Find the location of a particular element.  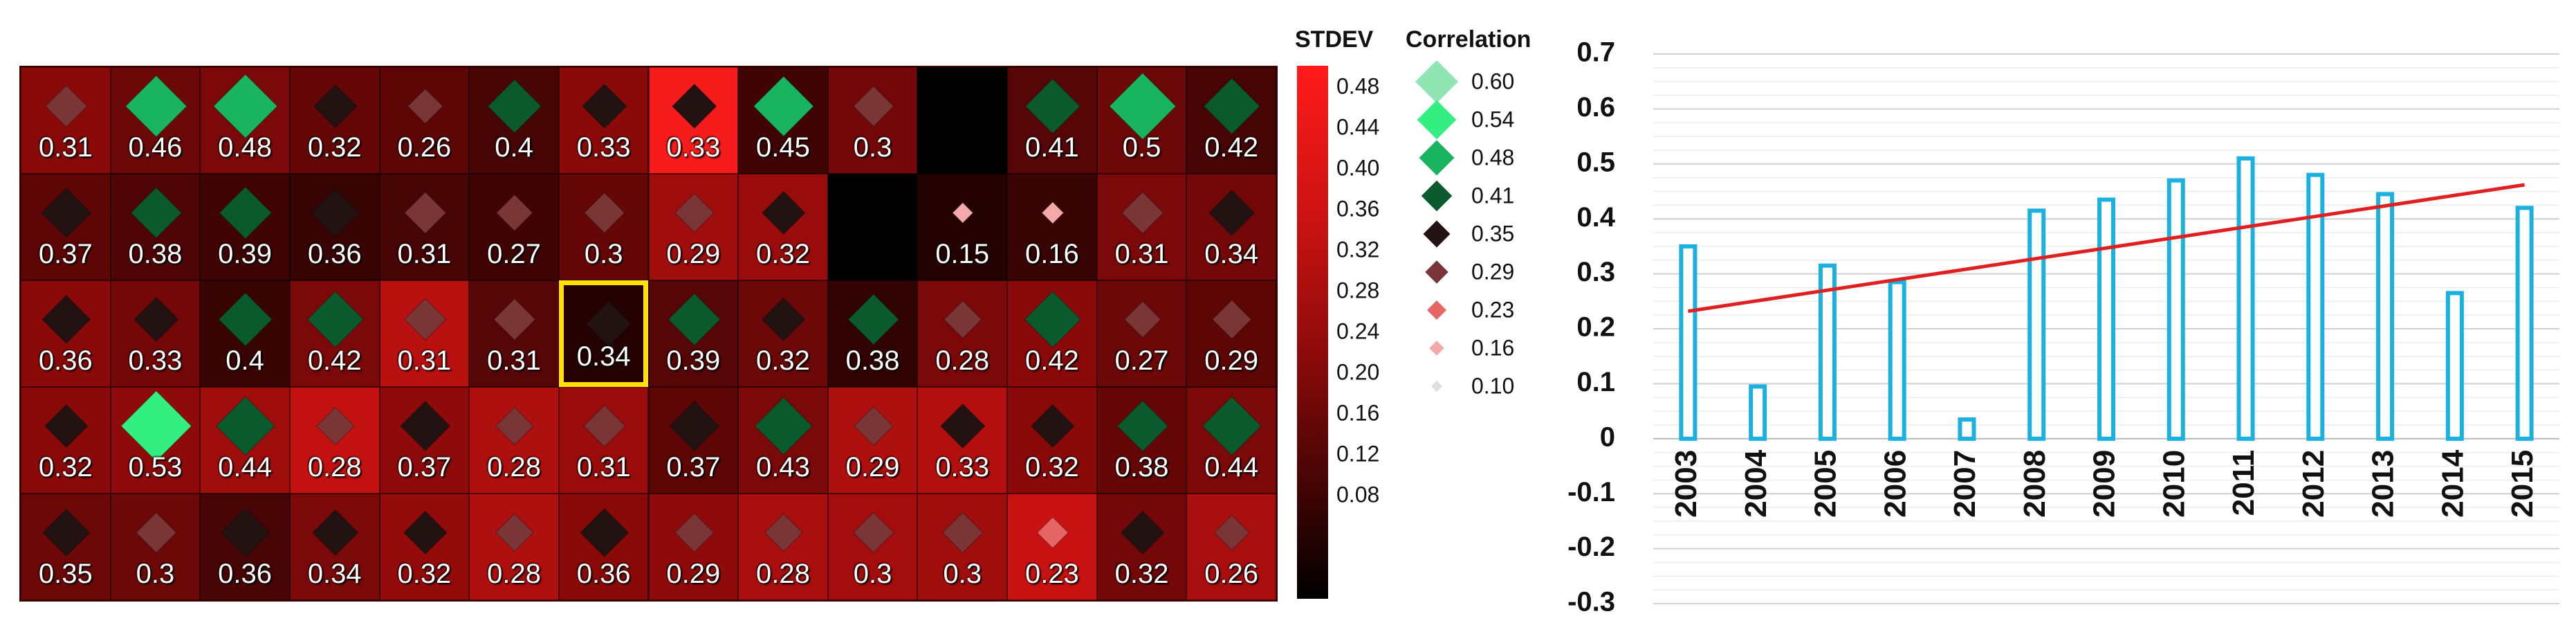

heatmap-cell: 0.53 is located at coordinates (155, 440).